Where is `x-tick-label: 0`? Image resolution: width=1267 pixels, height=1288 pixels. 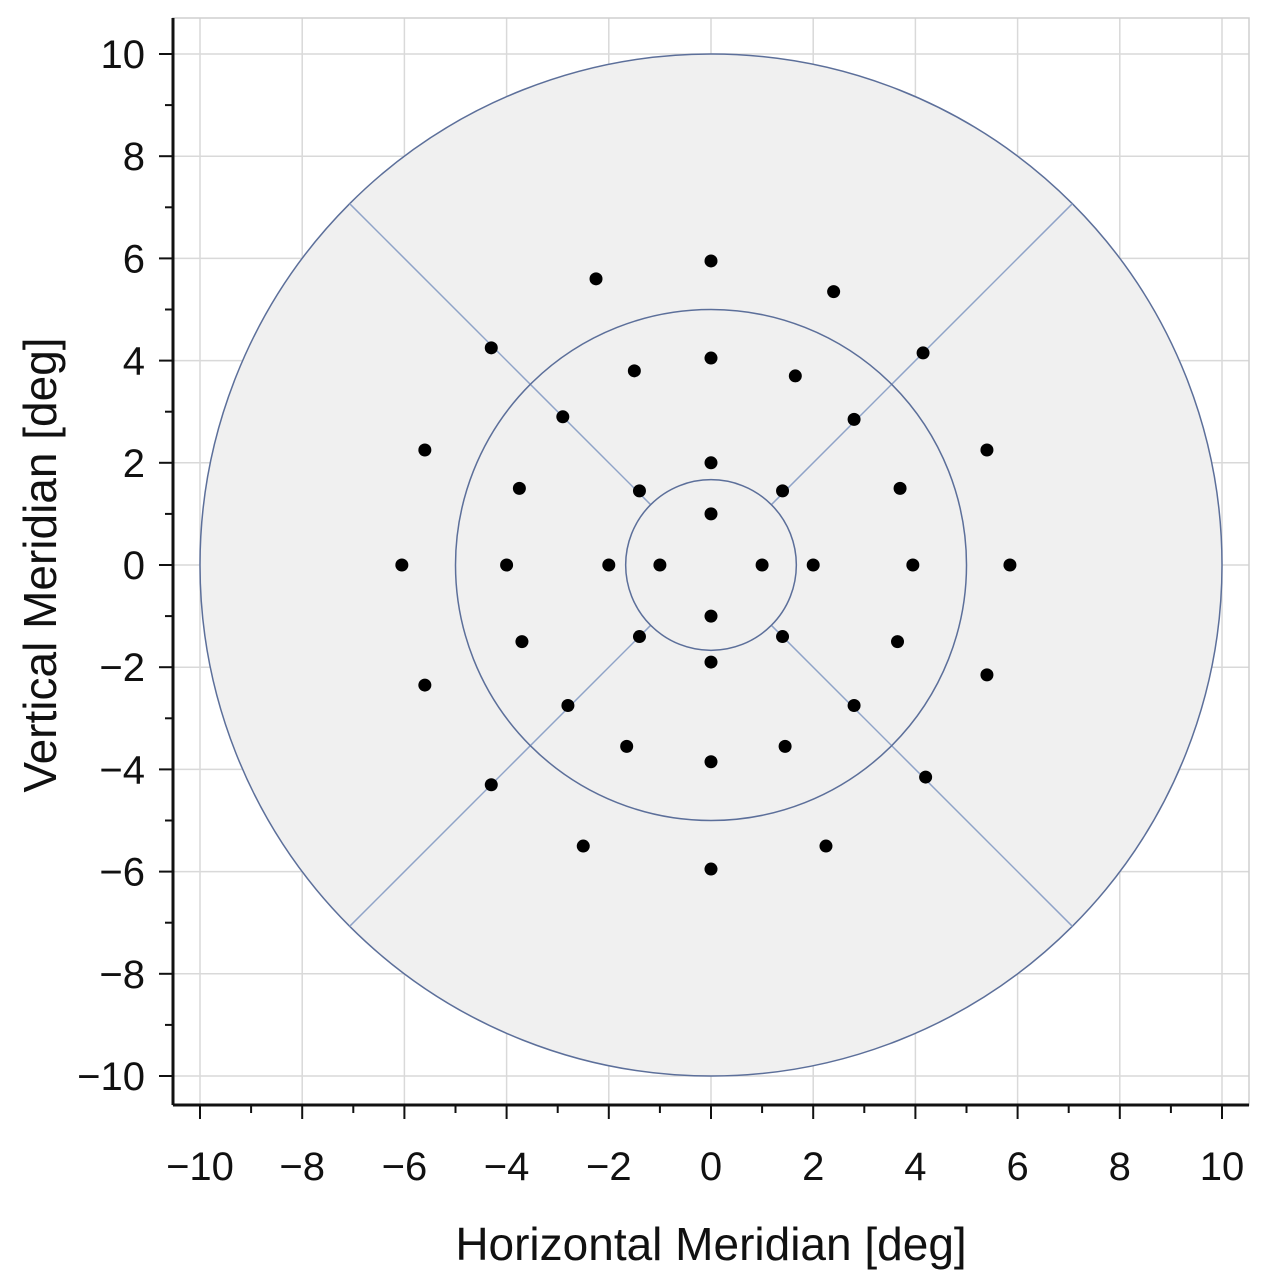
x-tick-label: 0 is located at coordinates (711, 1167).